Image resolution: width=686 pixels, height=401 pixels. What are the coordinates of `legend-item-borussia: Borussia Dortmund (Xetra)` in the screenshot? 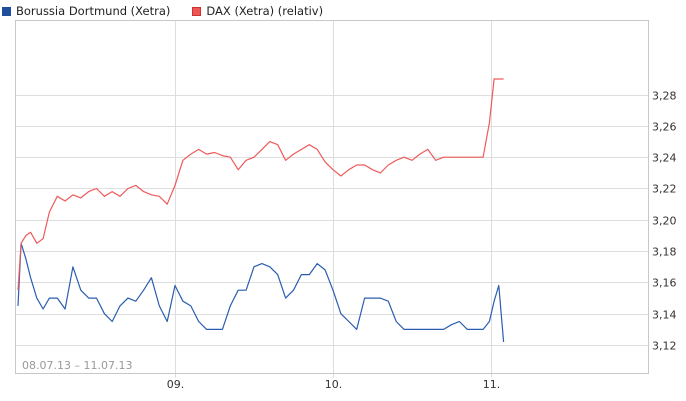 It's located at (86, 11).